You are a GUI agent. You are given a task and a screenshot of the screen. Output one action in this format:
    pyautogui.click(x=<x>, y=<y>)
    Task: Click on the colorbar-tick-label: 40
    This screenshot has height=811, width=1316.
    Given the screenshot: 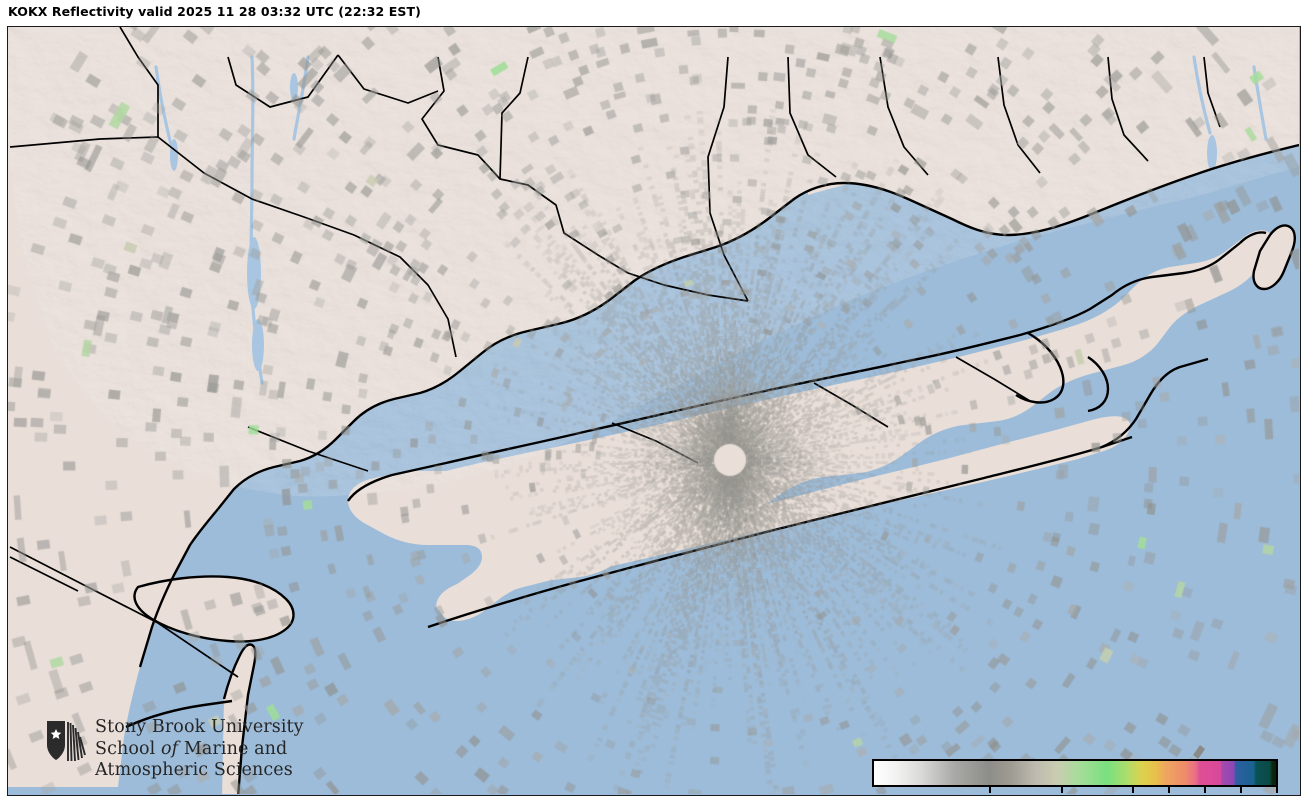 What is the action you would take?
    pyautogui.click(x=1132, y=794)
    